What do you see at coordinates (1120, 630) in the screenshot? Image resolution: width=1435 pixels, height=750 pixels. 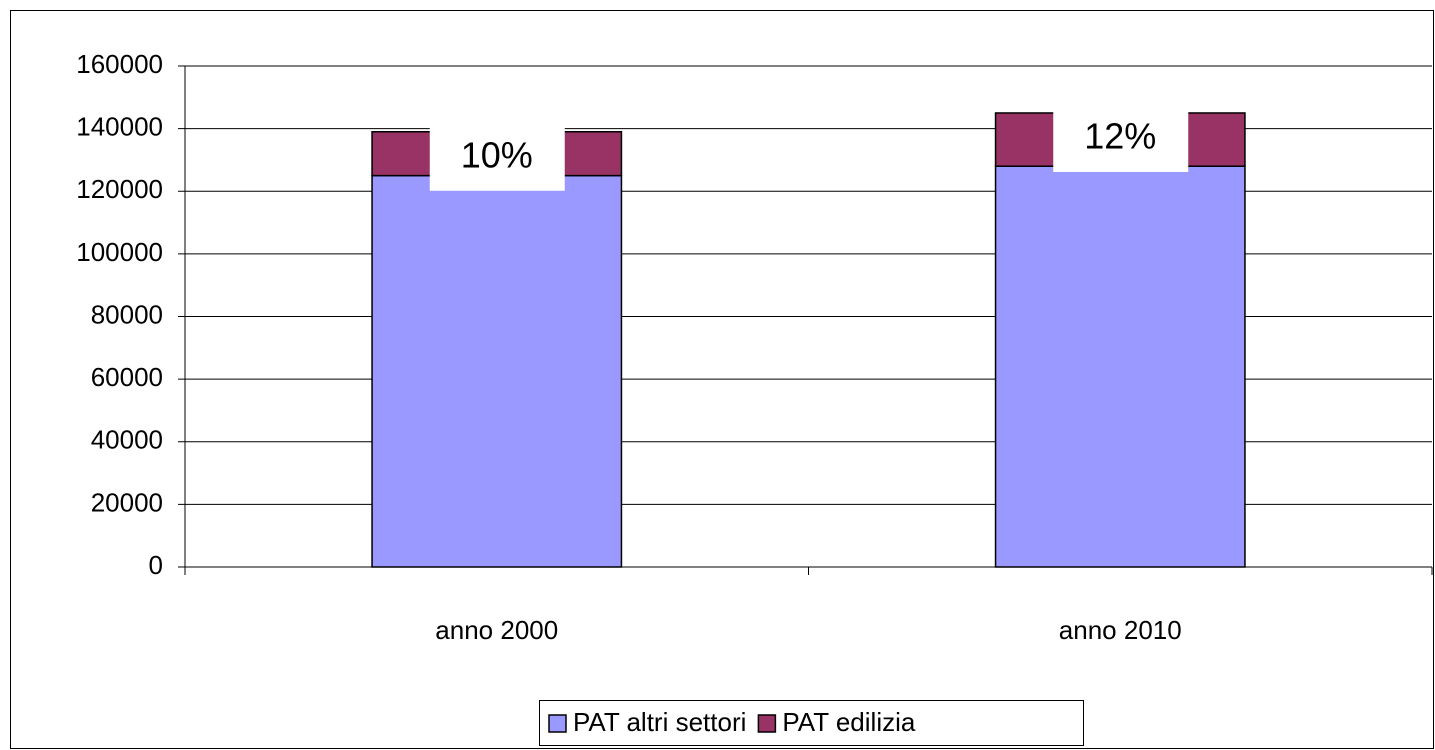 I see `x-tick-label: anno 2010` at bounding box center [1120, 630].